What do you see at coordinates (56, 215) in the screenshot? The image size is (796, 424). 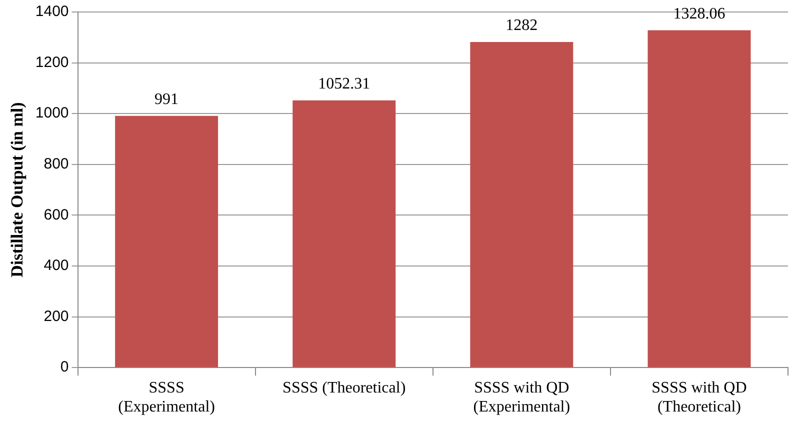 I see `y-tick-label: 600` at bounding box center [56, 215].